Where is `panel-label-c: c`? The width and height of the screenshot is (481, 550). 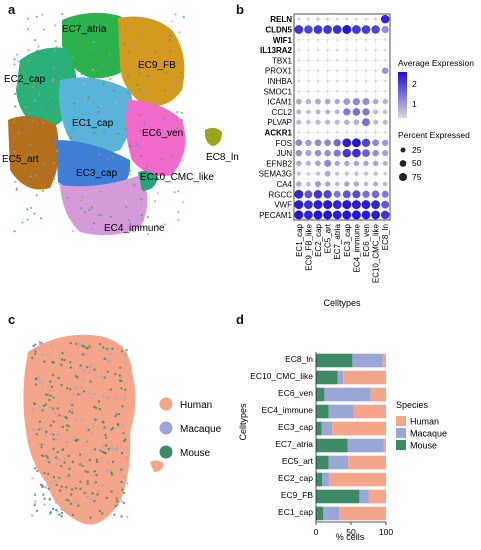
panel-label-c: c is located at coordinates (12, 319).